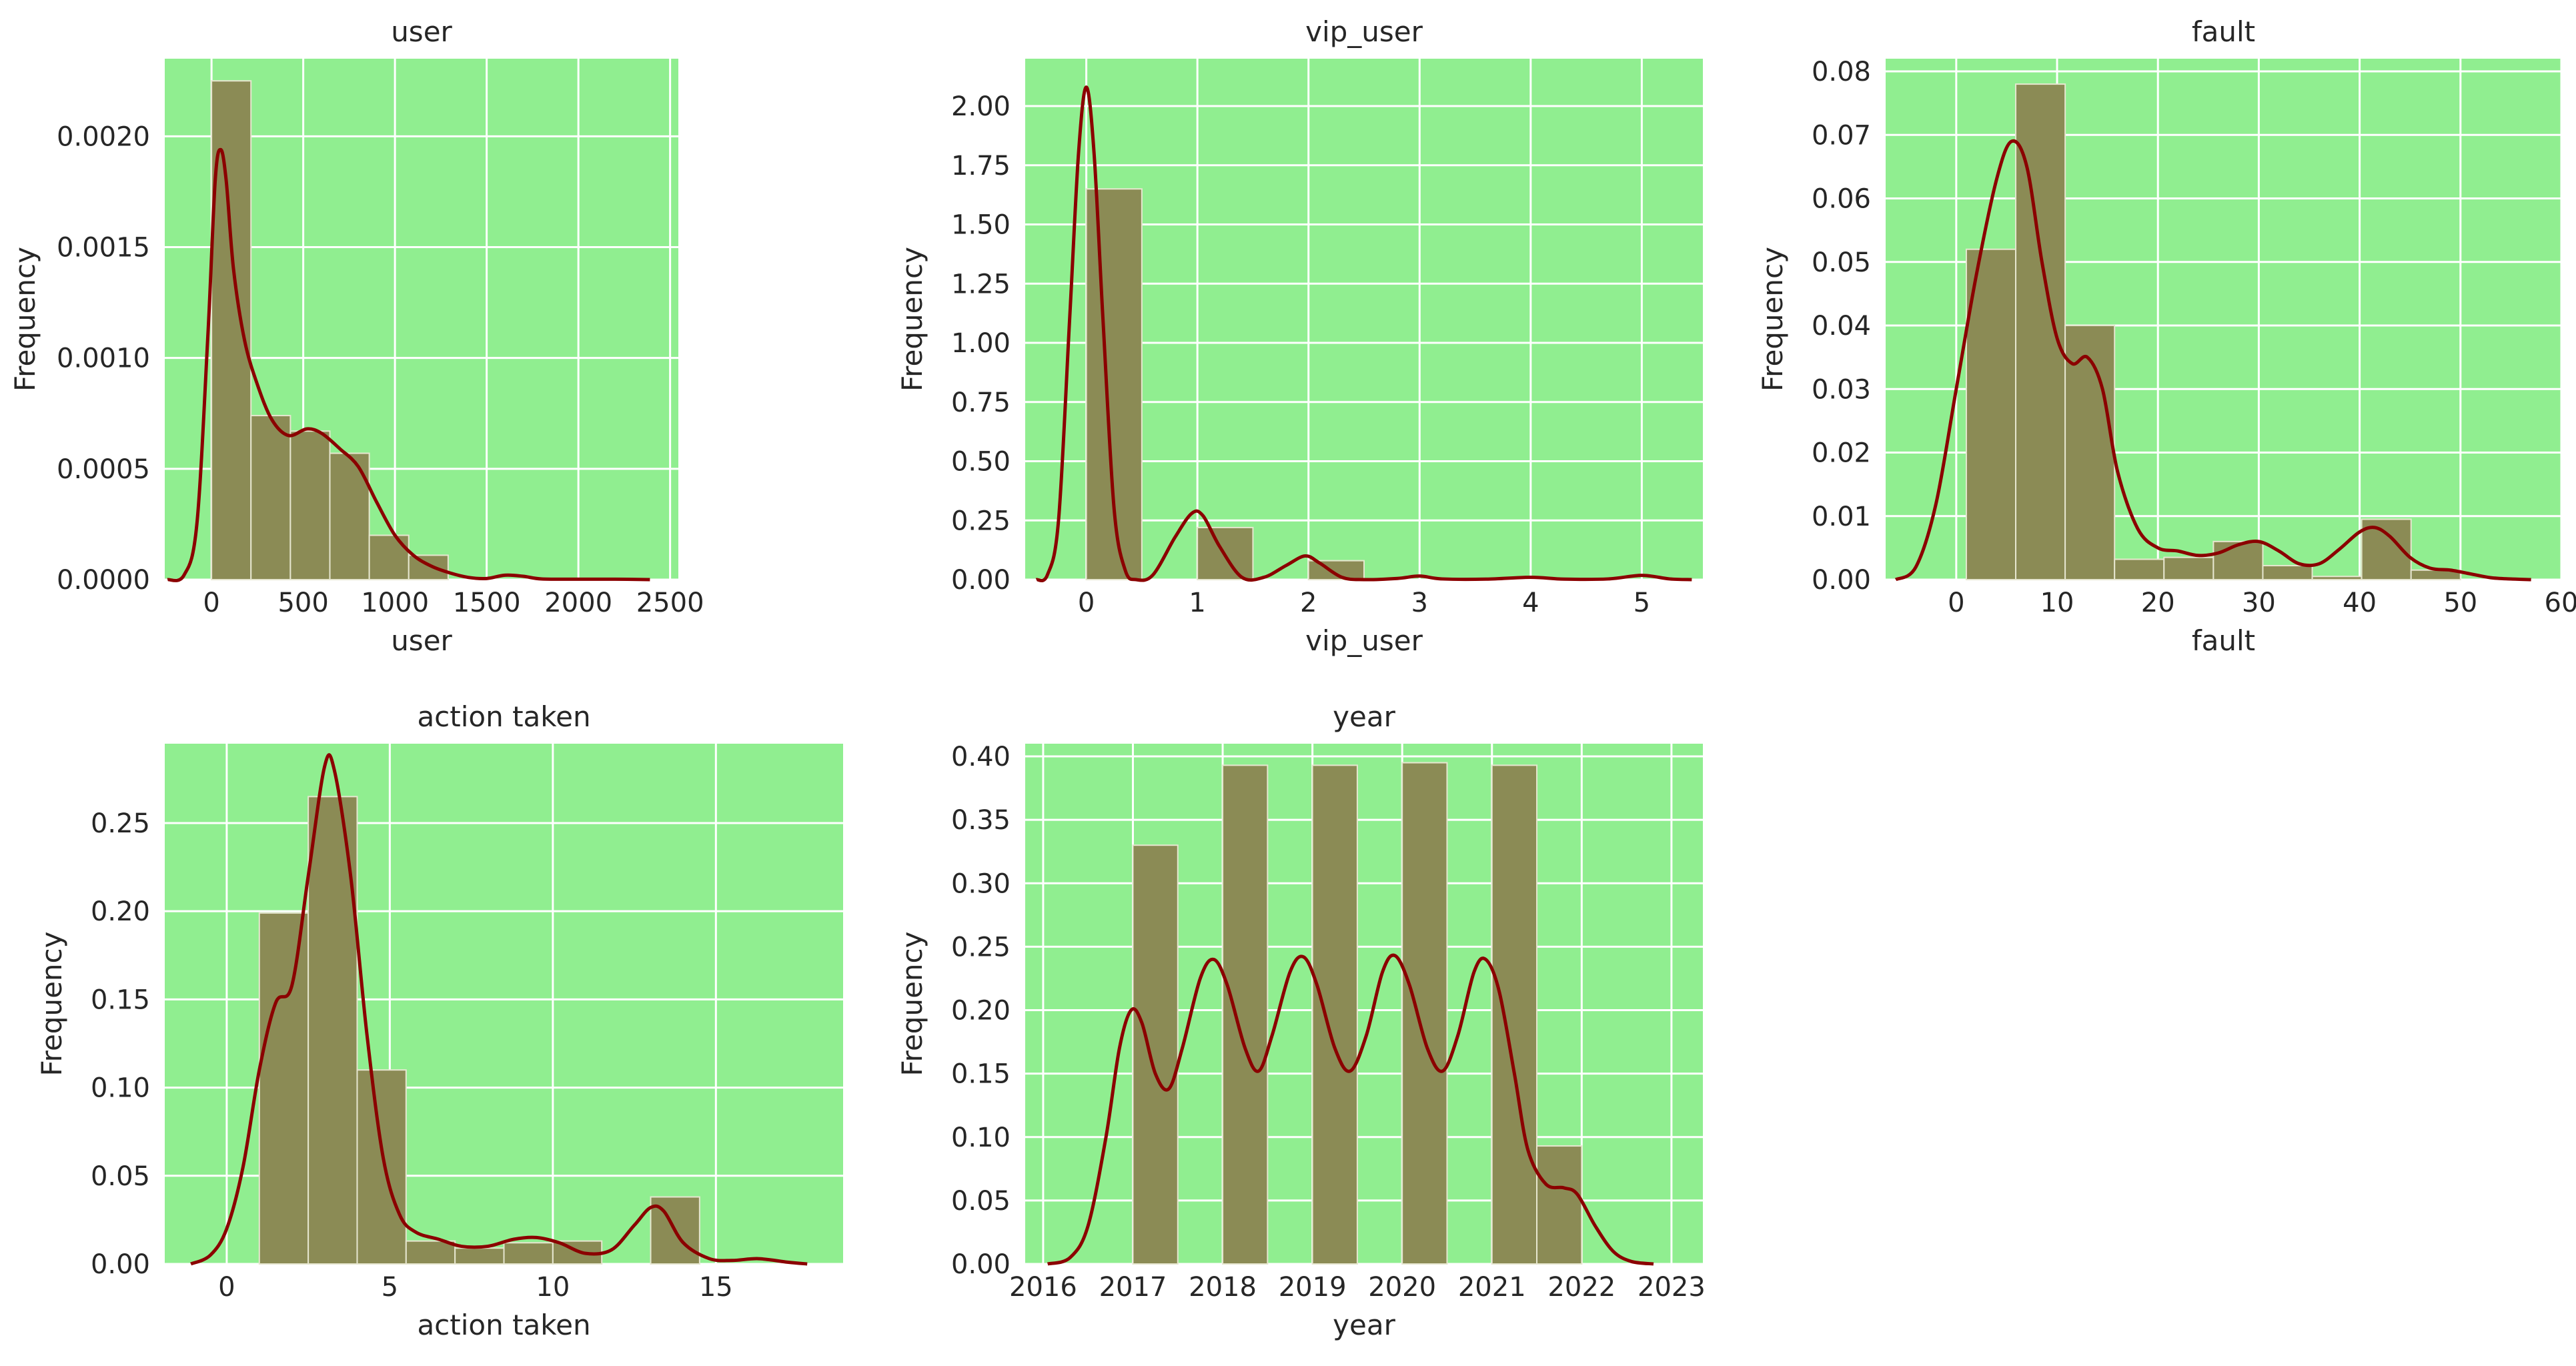 This screenshot has width=2576, height=1366. What do you see at coordinates (981, 403) in the screenshot?
I see `y-tick-label: 0.75` at bounding box center [981, 403].